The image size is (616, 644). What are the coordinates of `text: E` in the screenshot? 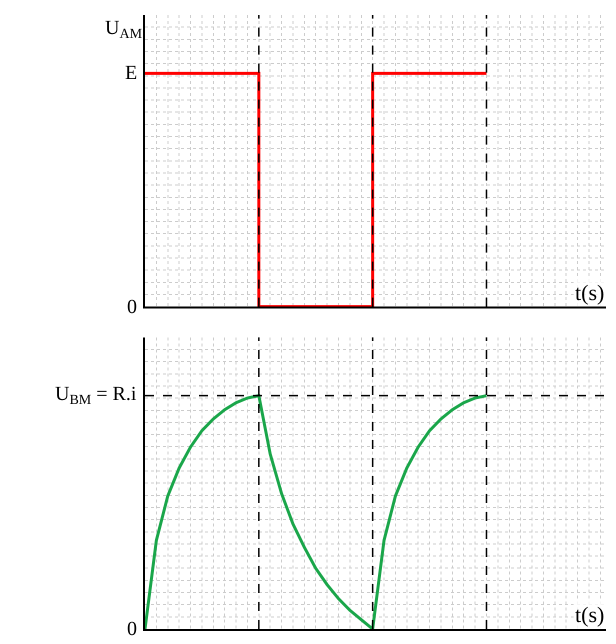 It's located at (131, 73).